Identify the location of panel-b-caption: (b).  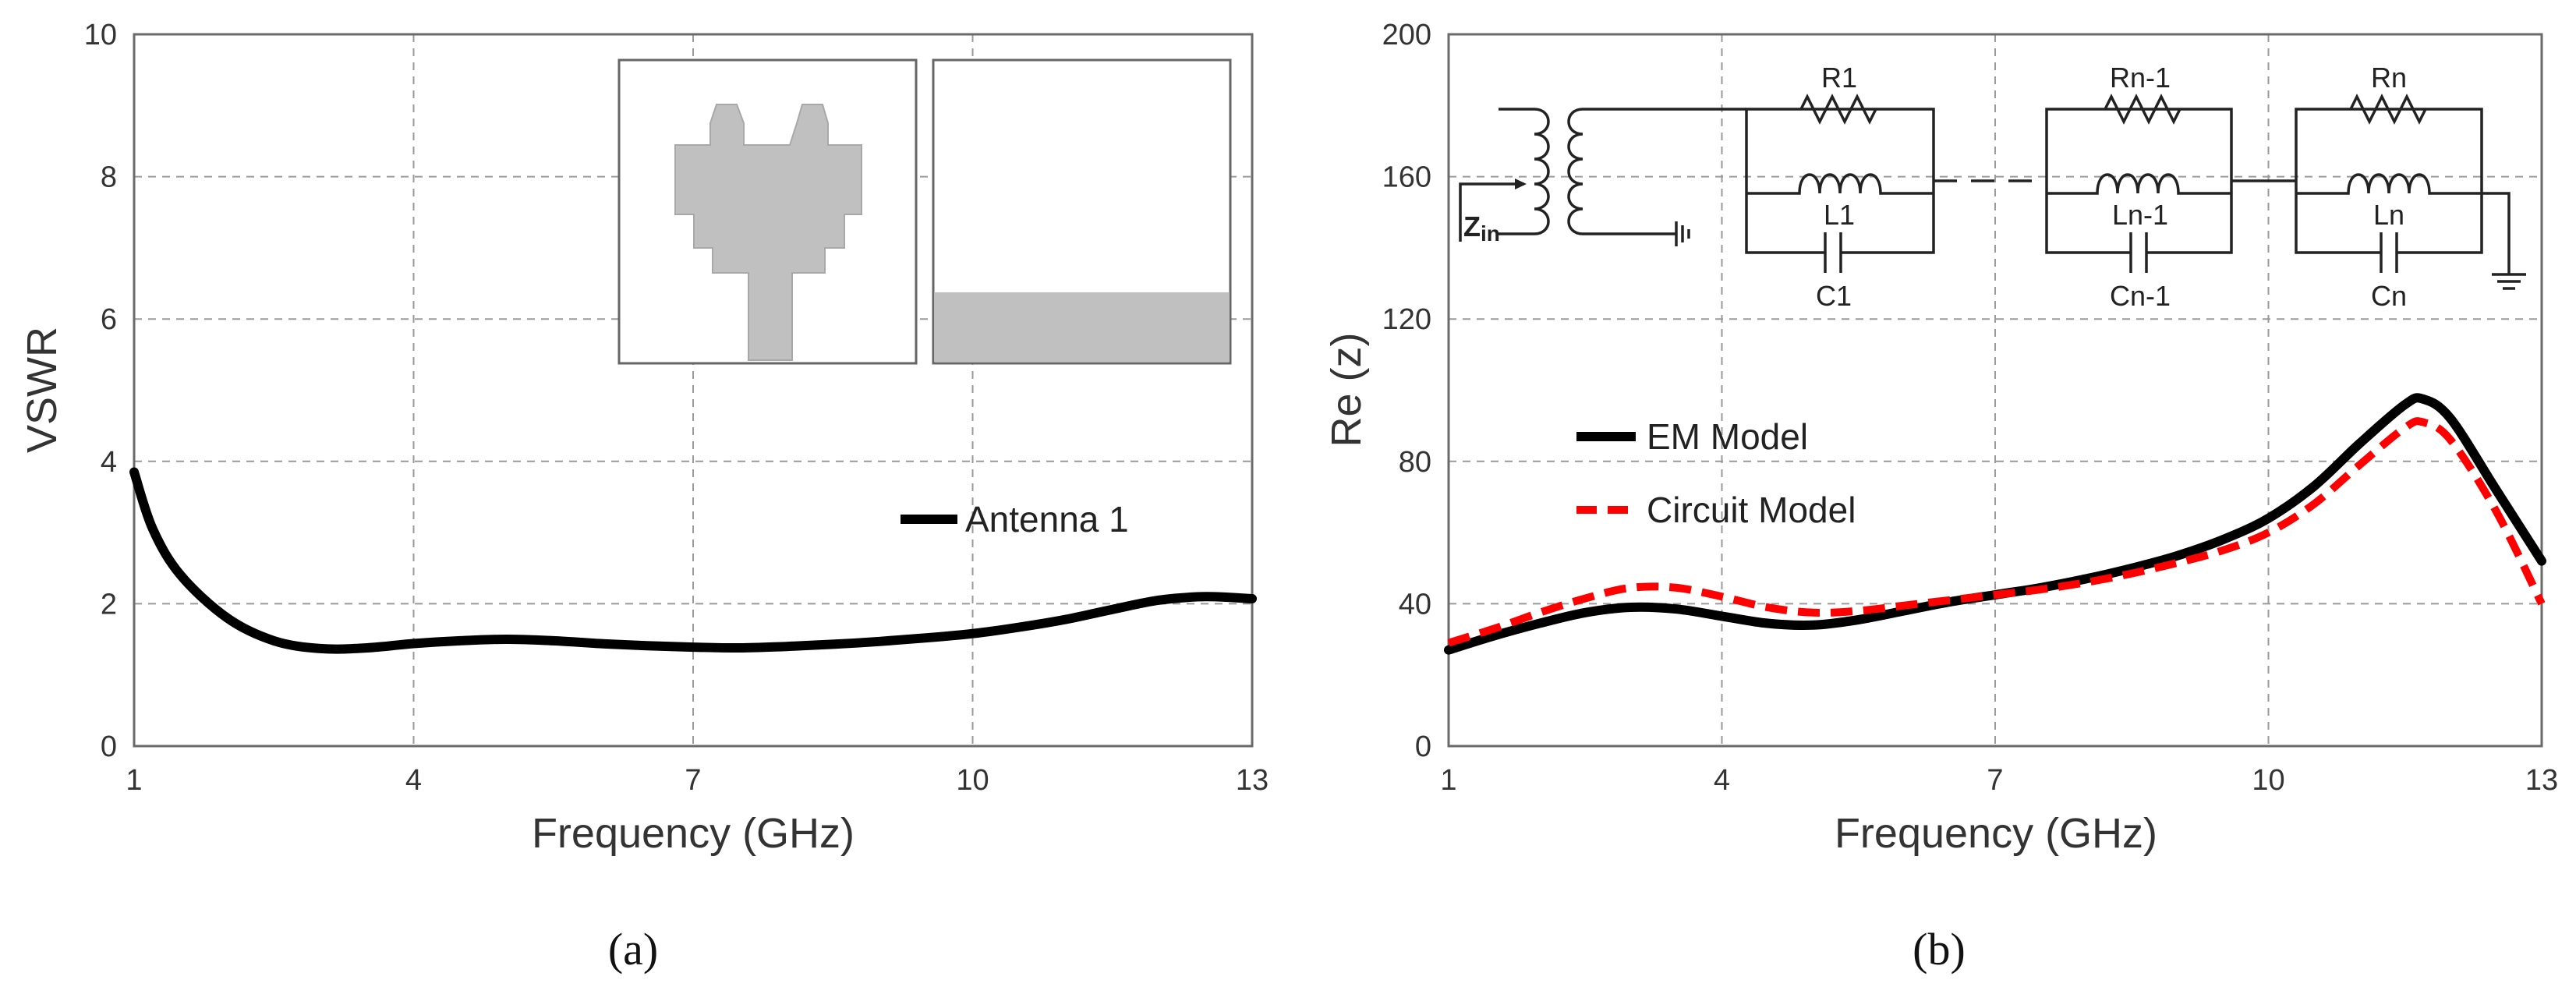
(1939, 949).